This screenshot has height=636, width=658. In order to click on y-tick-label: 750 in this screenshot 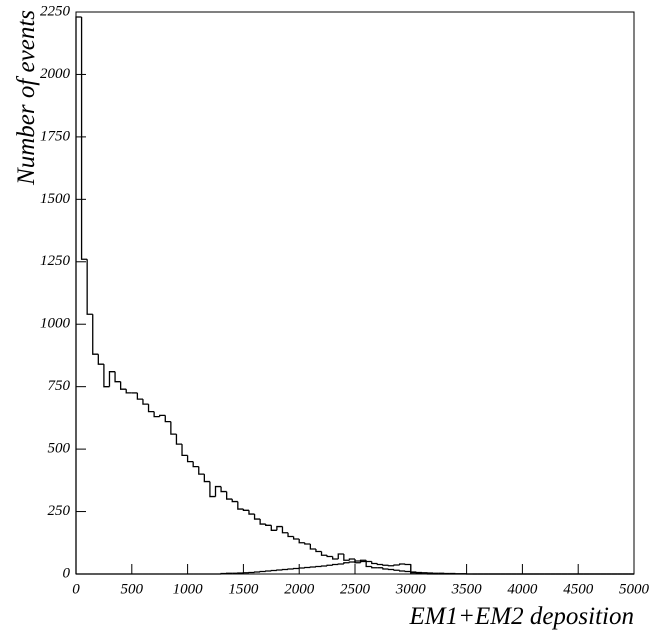, I will do `click(59, 386)`.